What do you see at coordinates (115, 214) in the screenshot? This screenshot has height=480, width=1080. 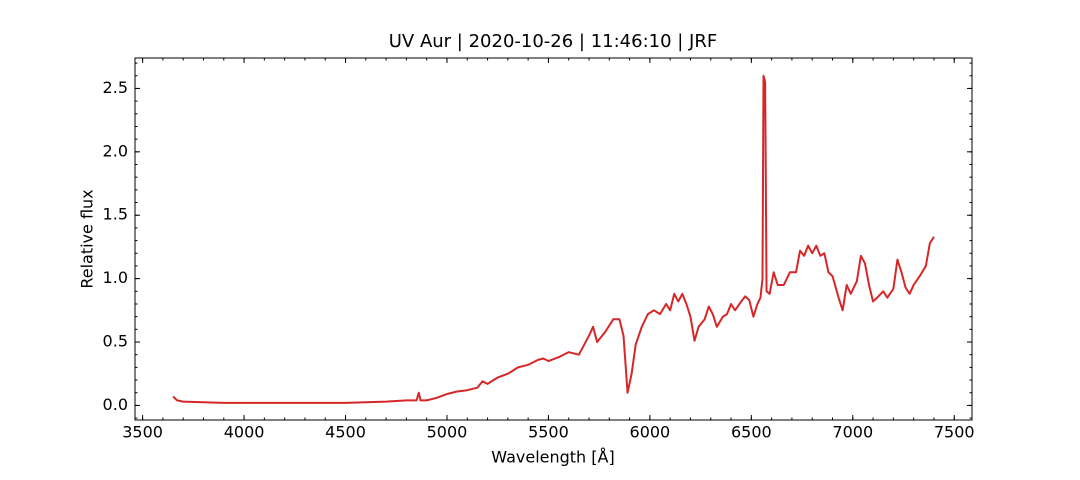 I see `y-tick-label: 1.5` at bounding box center [115, 214].